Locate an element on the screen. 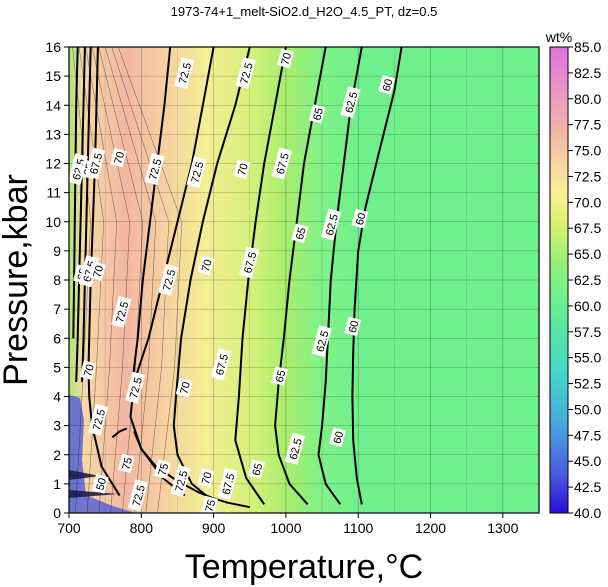 The image size is (608, 587). colorbar-tick-label: 57.5 is located at coordinates (587, 332).